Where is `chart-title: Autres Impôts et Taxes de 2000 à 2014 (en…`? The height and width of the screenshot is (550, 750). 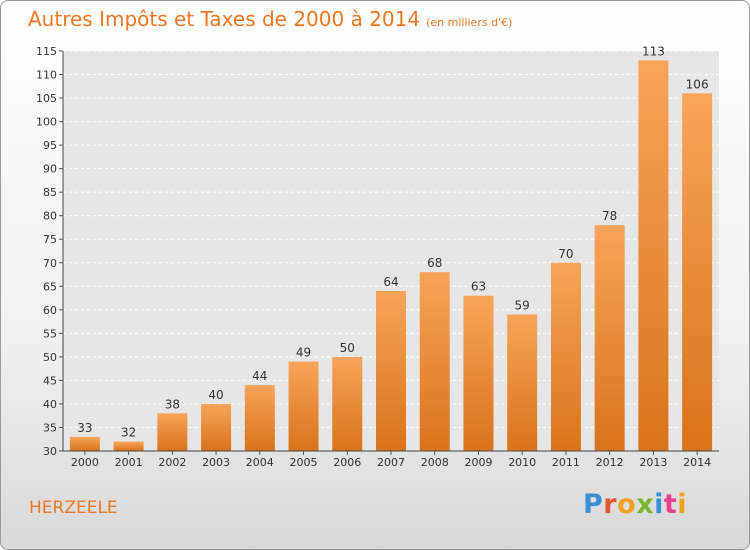 chart-title: Autres Impôts et Taxes de 2000 à 2014 (en… is located at coordinates (270, 19).